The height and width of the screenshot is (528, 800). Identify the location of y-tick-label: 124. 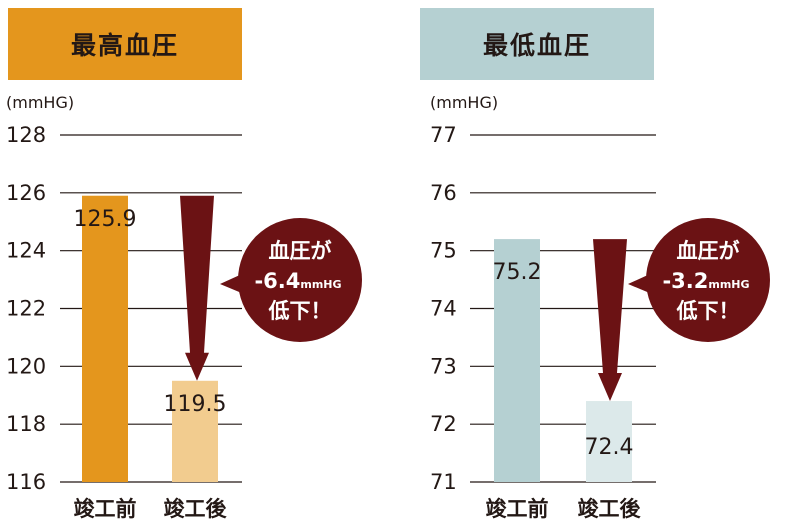
(26, 251).